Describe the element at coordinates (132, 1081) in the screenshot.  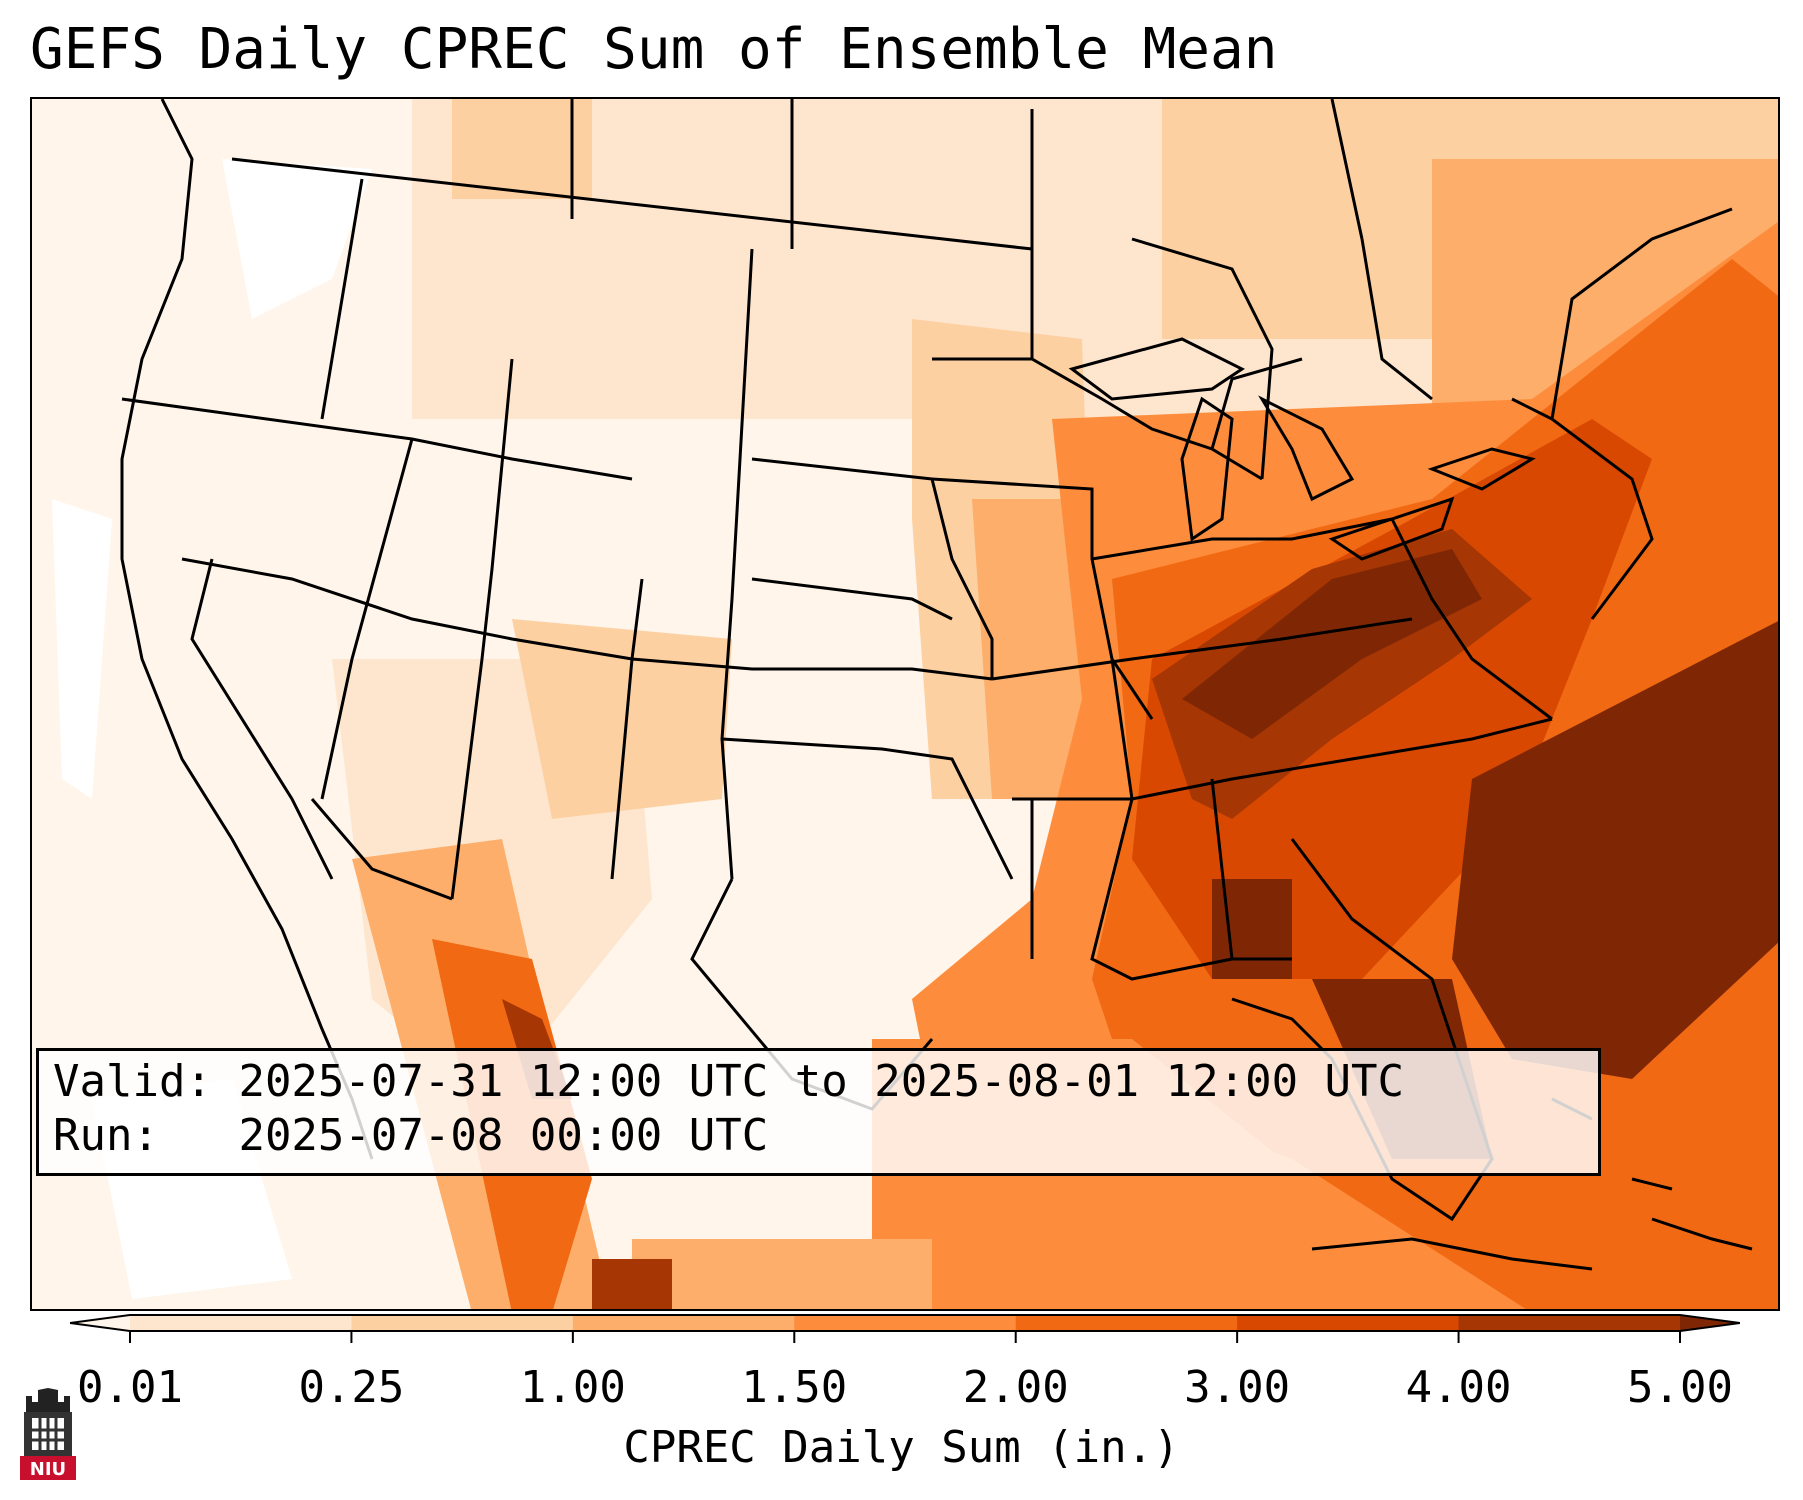
I see `valid-label: Valid:` at that location.